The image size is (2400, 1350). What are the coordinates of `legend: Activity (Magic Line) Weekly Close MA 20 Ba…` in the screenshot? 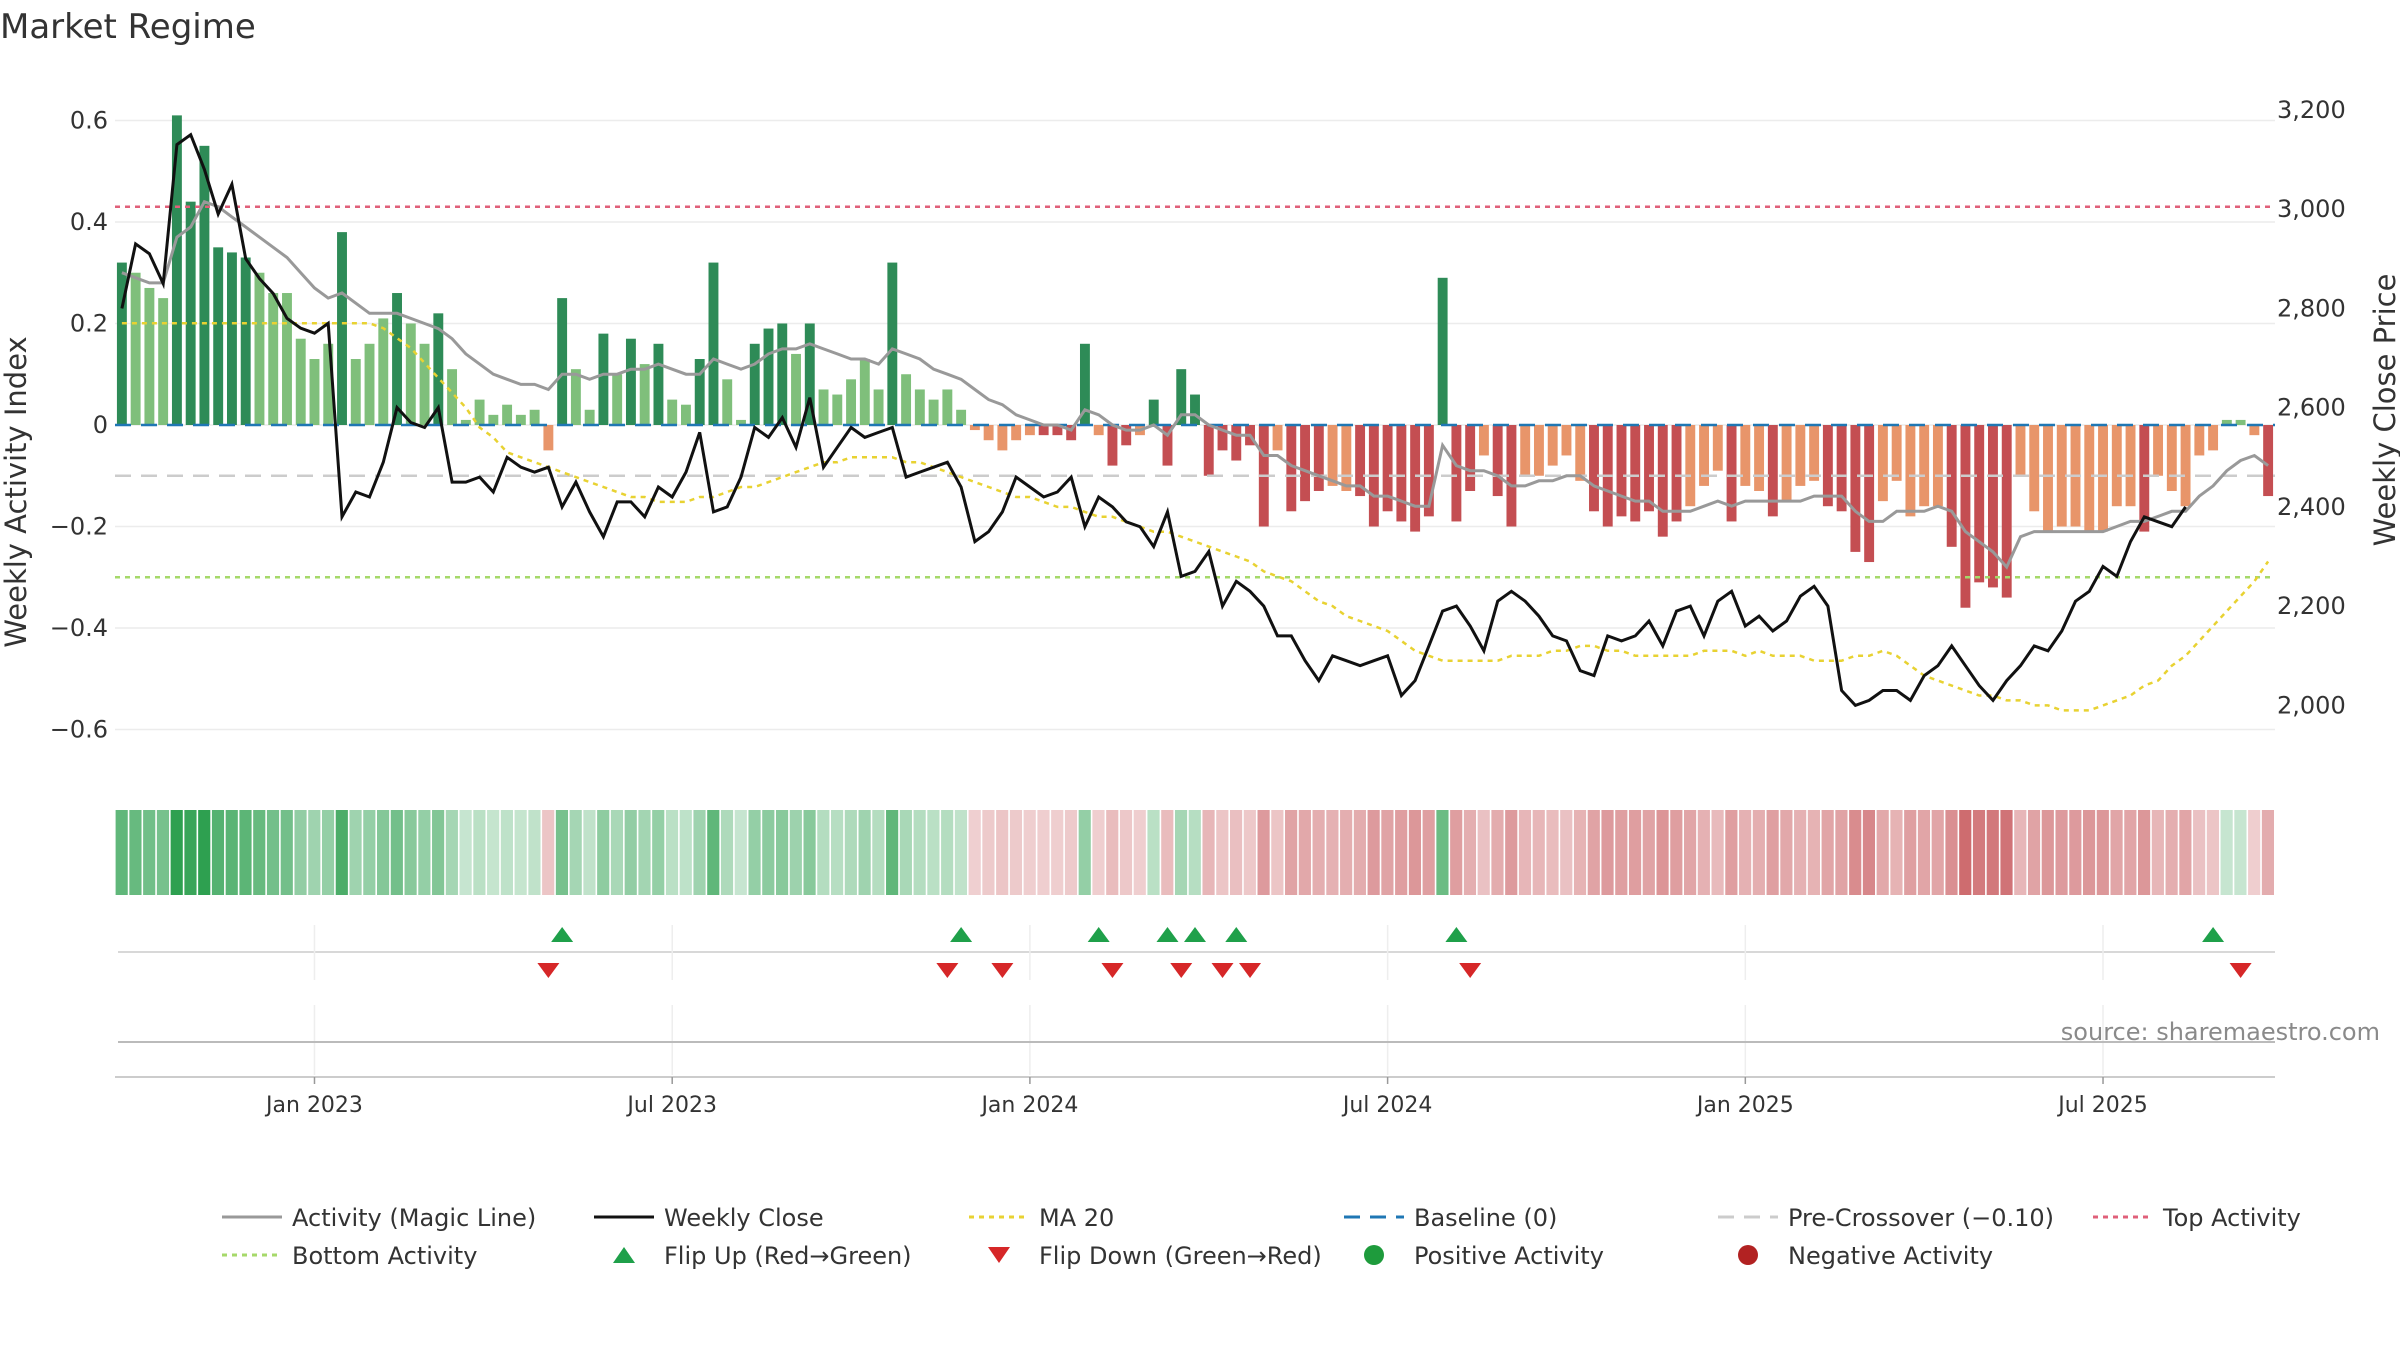 It's located at (1261, 1237).